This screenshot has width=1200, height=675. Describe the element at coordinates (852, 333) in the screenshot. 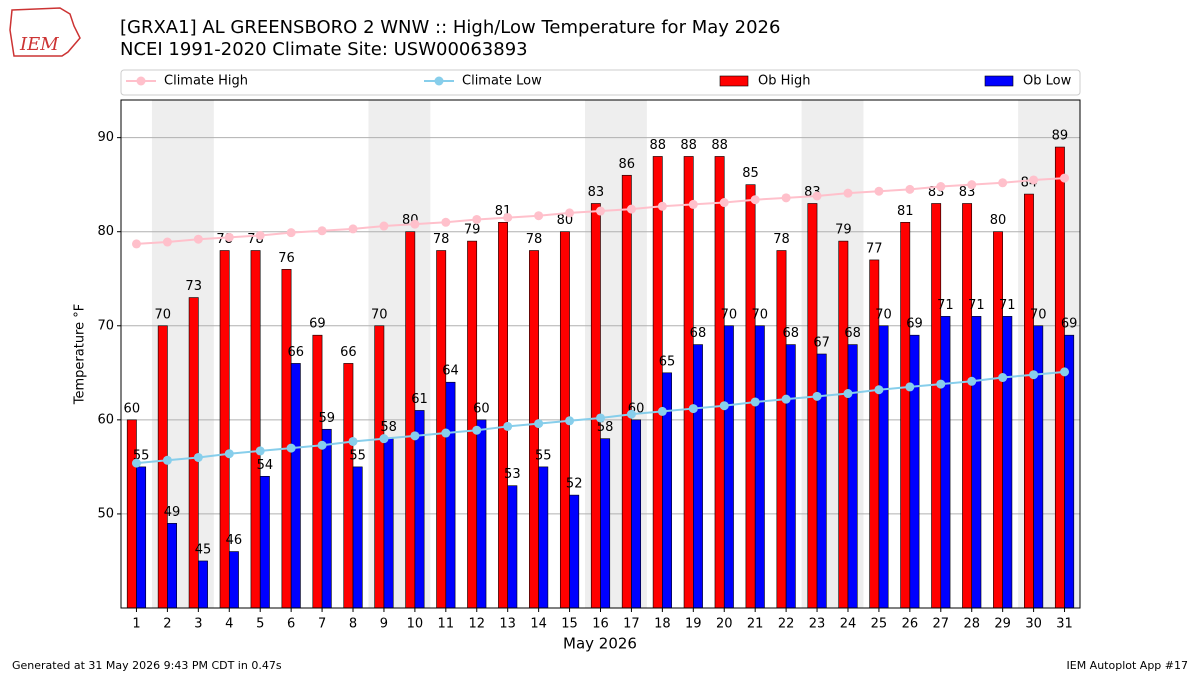

I see `value-label: 68` at that location.